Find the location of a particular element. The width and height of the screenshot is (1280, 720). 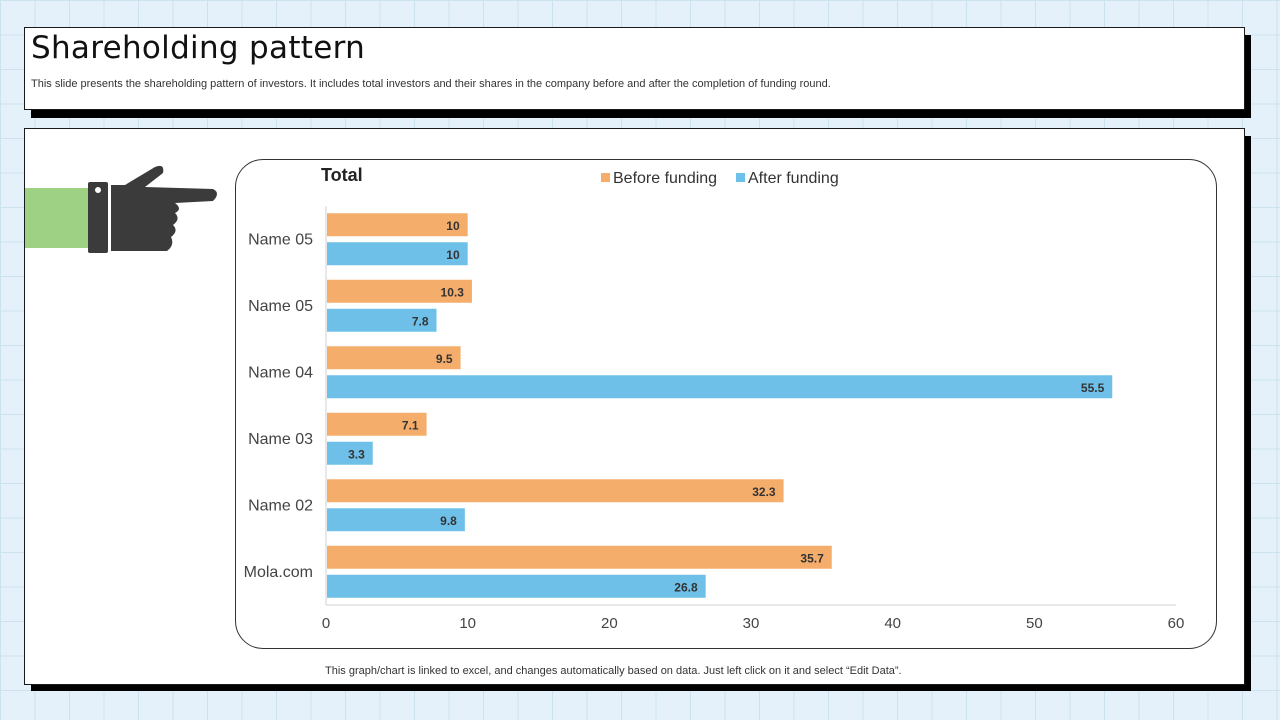

hand-shape is located at coordinates (152, 209).